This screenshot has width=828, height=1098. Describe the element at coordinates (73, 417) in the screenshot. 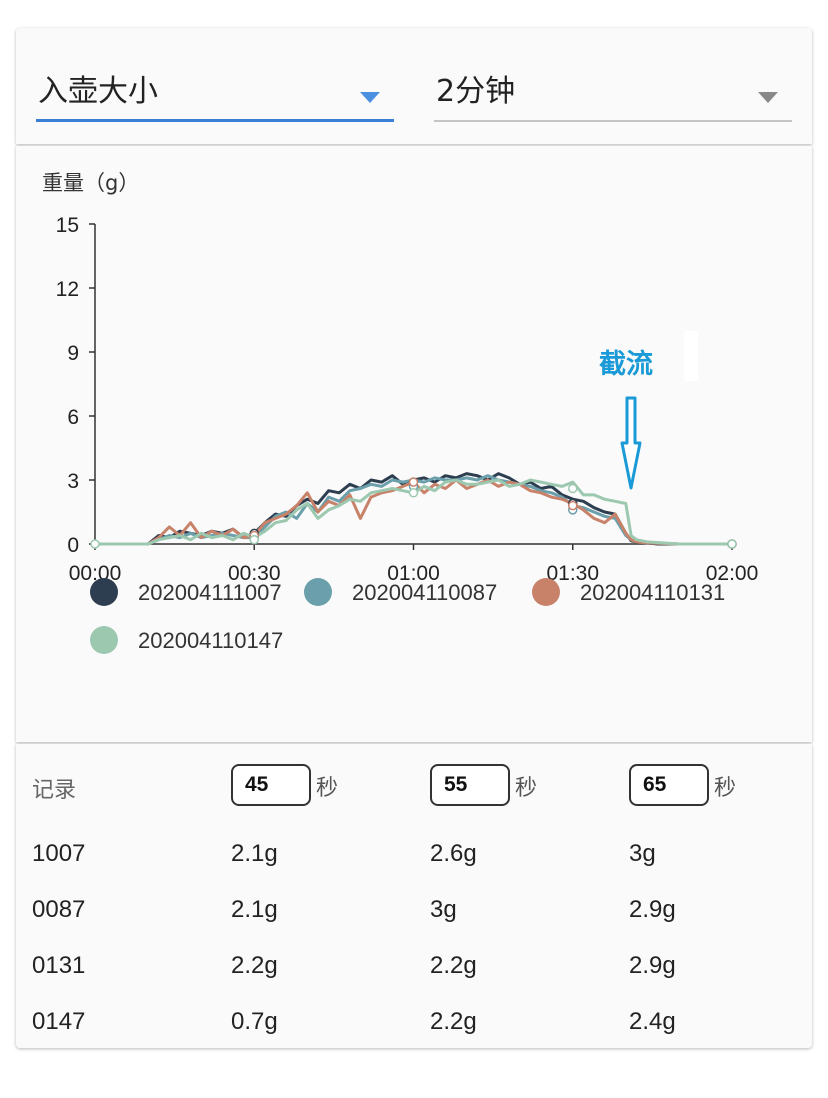

I see `y-tick-label: 6` at that location.